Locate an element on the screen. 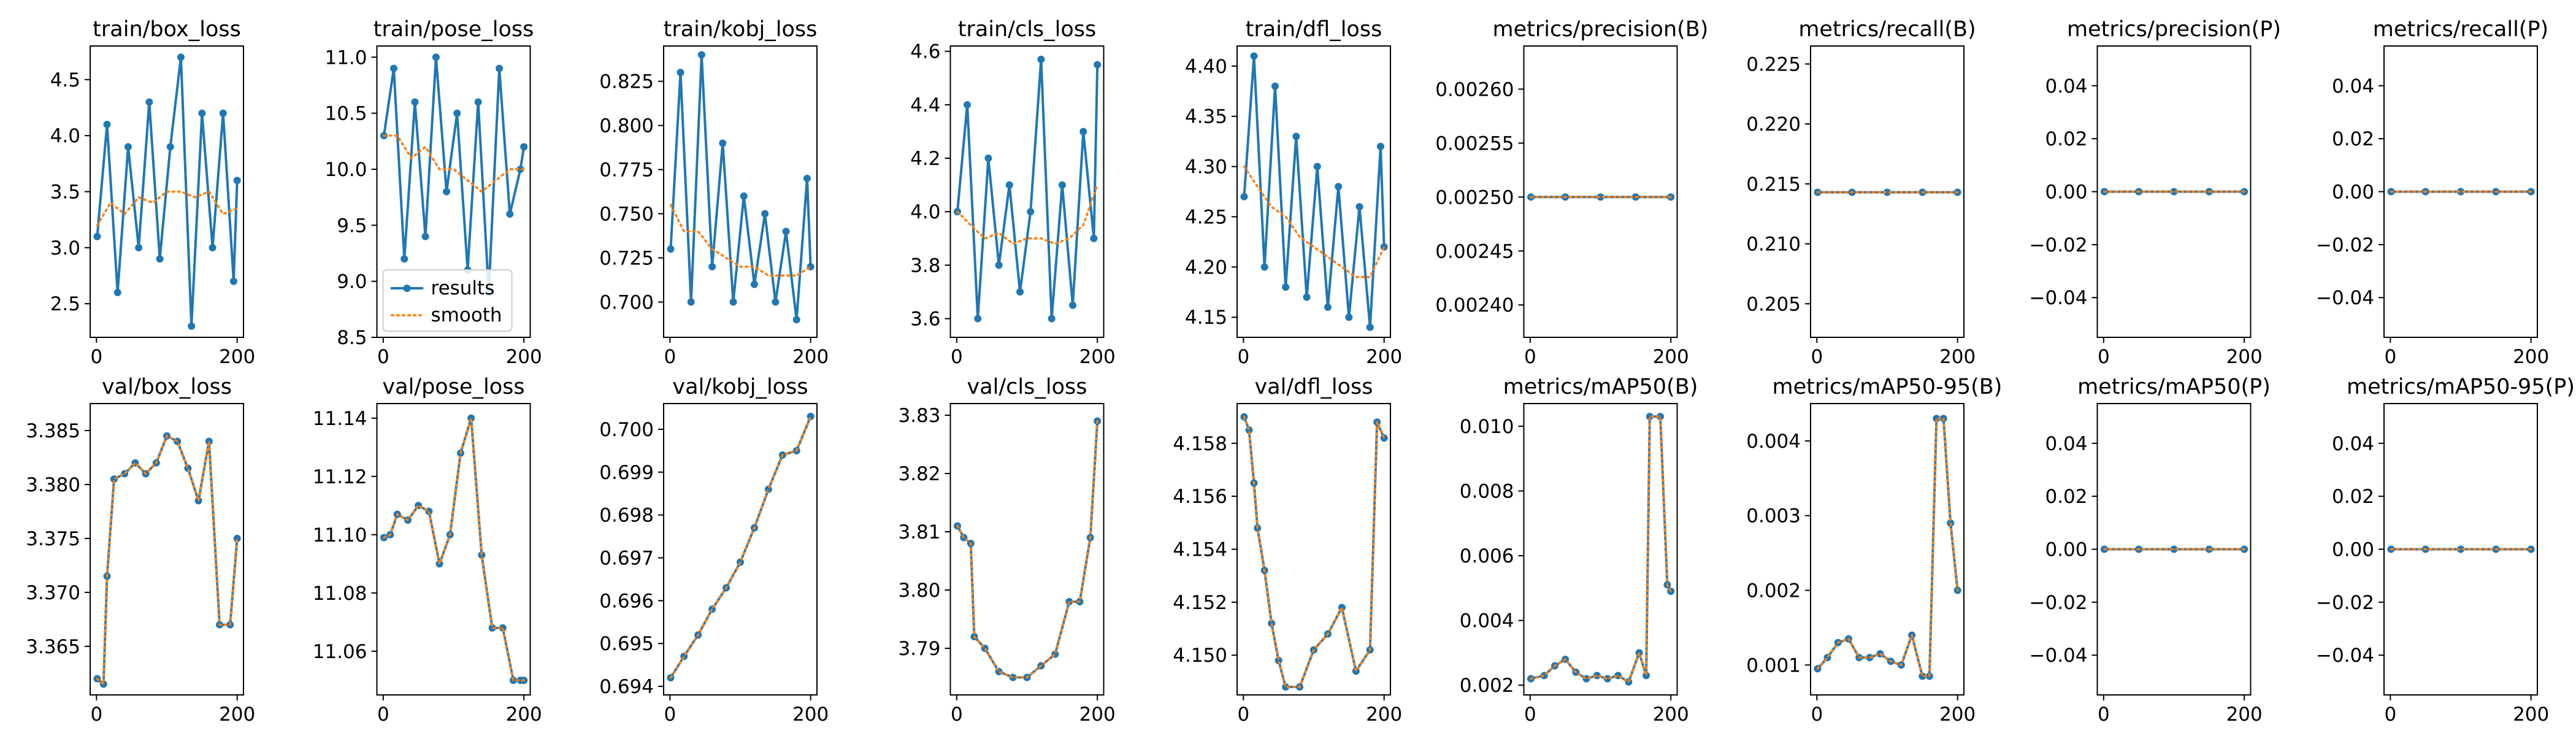 The width and height of the screenshot is (2576, 736). y-tick-label: 3.370 is located at coordinates (53, 593).